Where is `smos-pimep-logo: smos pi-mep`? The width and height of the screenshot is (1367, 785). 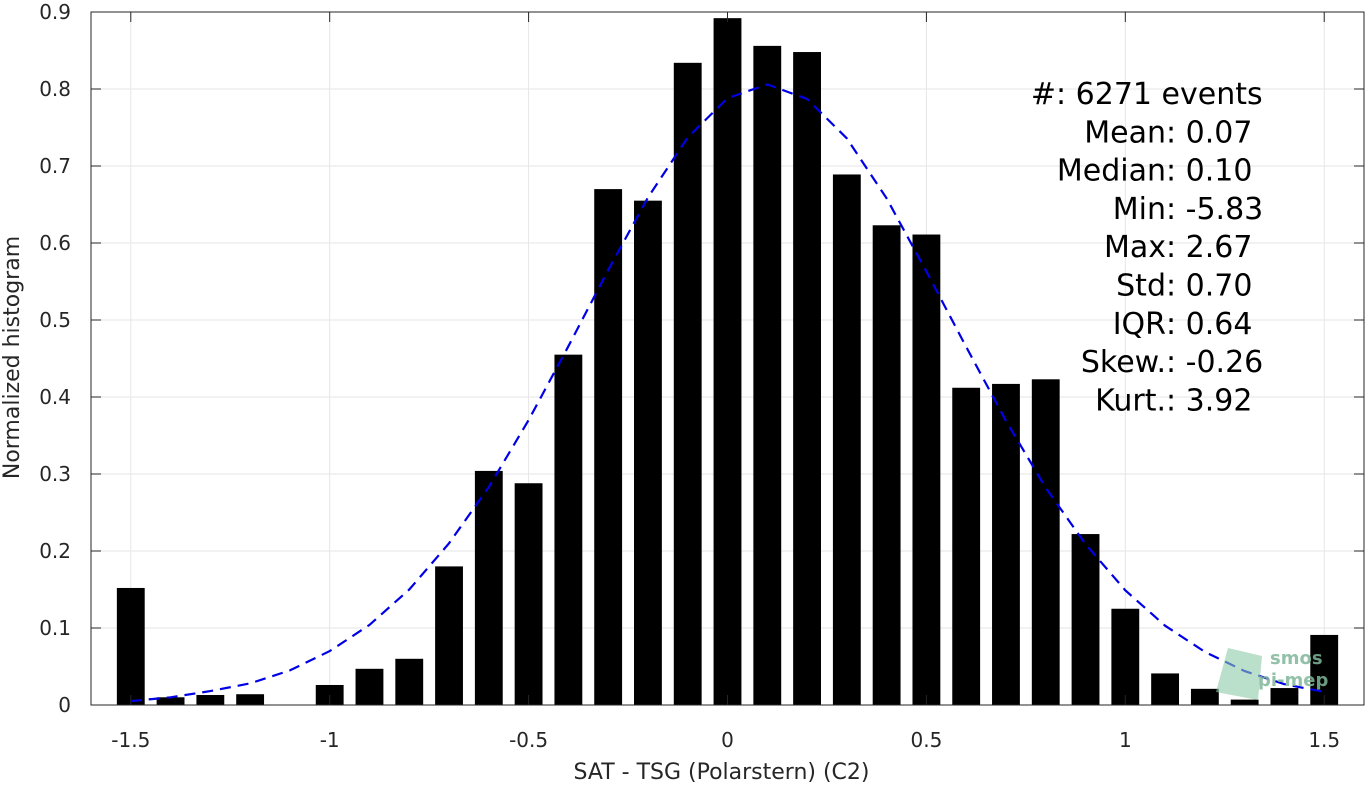 smos-pimep-logo: smos pi-mep is located at coordinates (1272, 674).